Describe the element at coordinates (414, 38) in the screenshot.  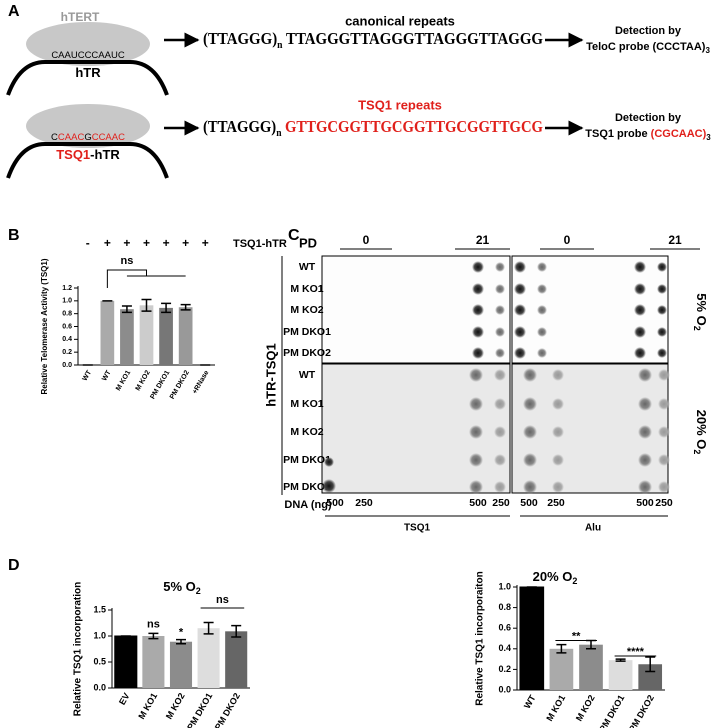
I see `sequence-repeats: TTAGGGTTAGGGTTAGGGTTAGGG` at that location.